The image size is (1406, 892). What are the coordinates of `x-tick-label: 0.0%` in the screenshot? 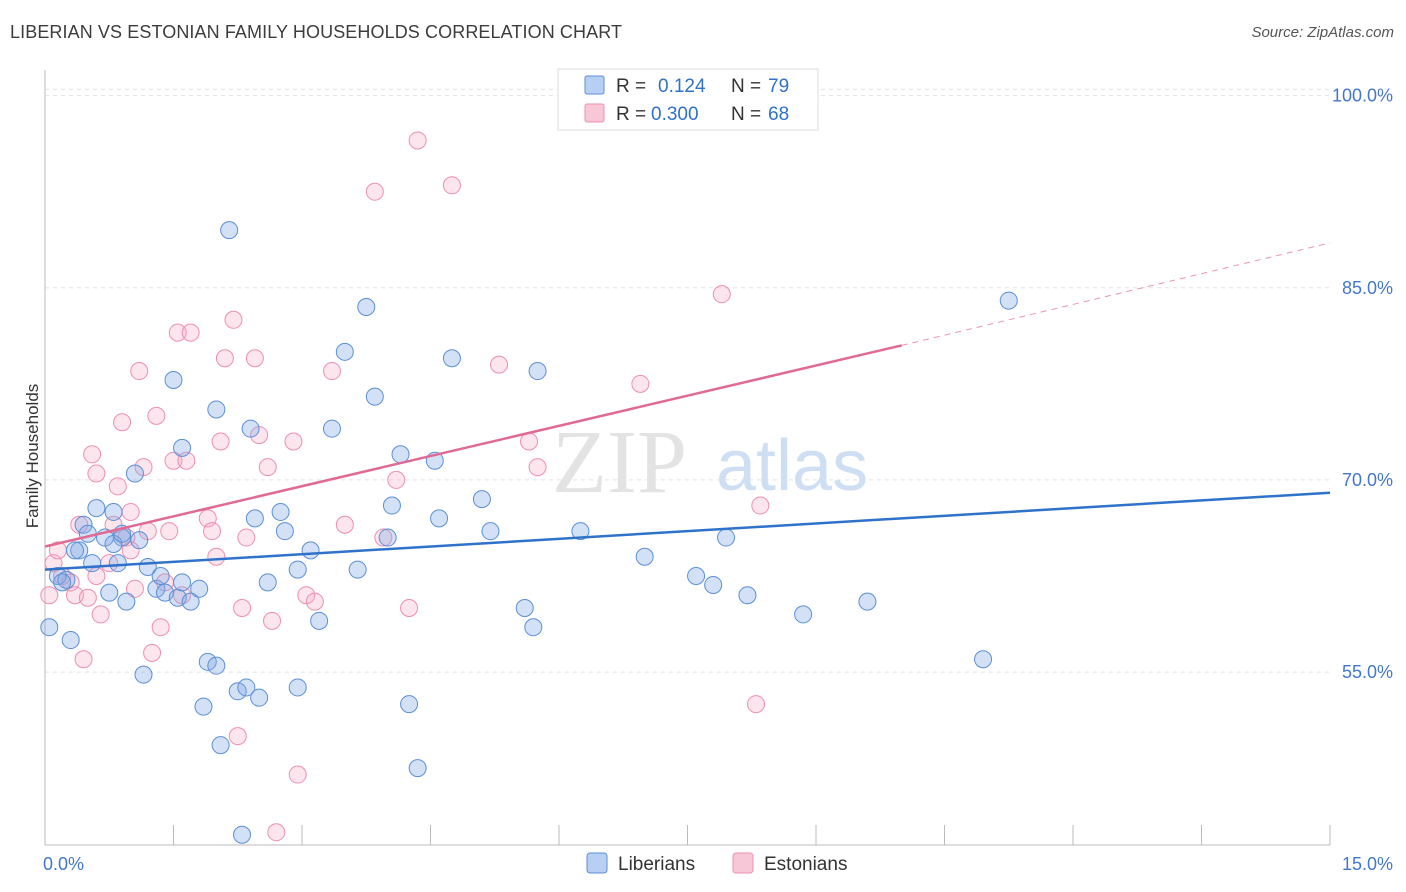 It's located at (63, 864).